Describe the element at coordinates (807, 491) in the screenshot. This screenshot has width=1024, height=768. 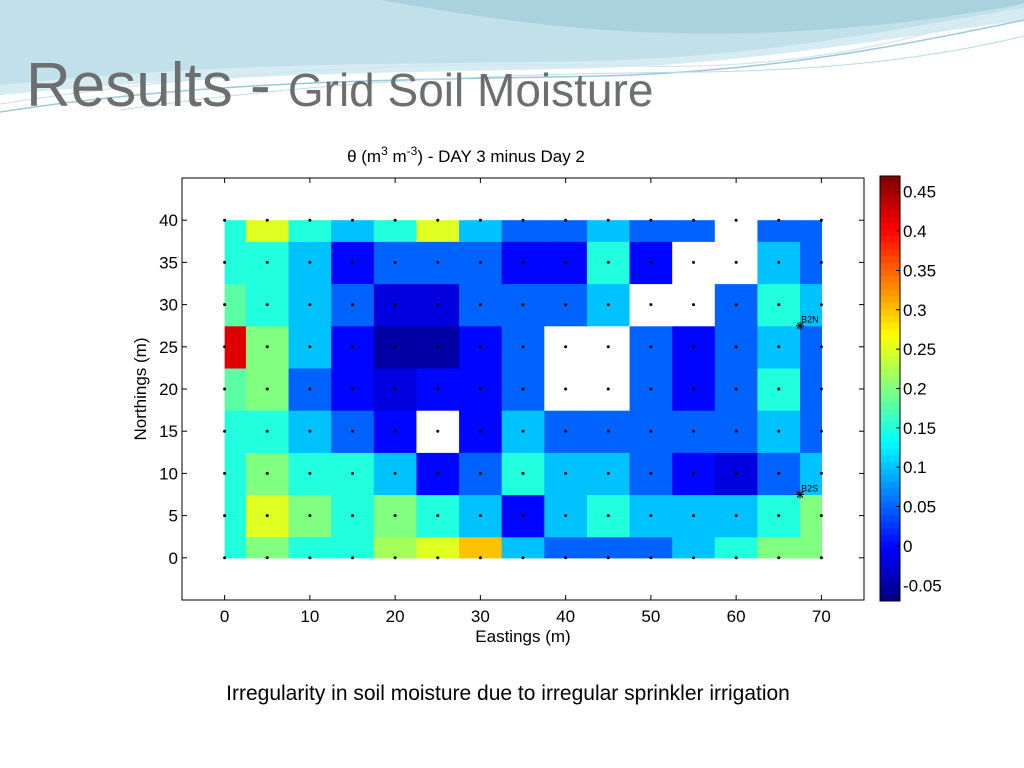
I see `station-marker: B2S` at that location.